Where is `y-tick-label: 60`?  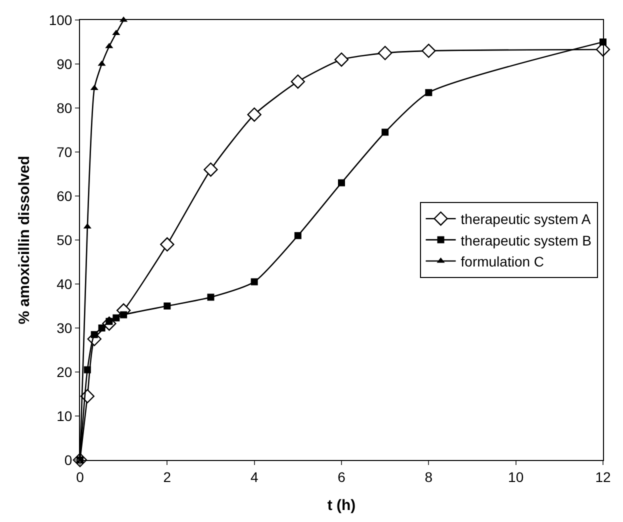
y-tick-label: 60 is located at coordinates (64, 196).